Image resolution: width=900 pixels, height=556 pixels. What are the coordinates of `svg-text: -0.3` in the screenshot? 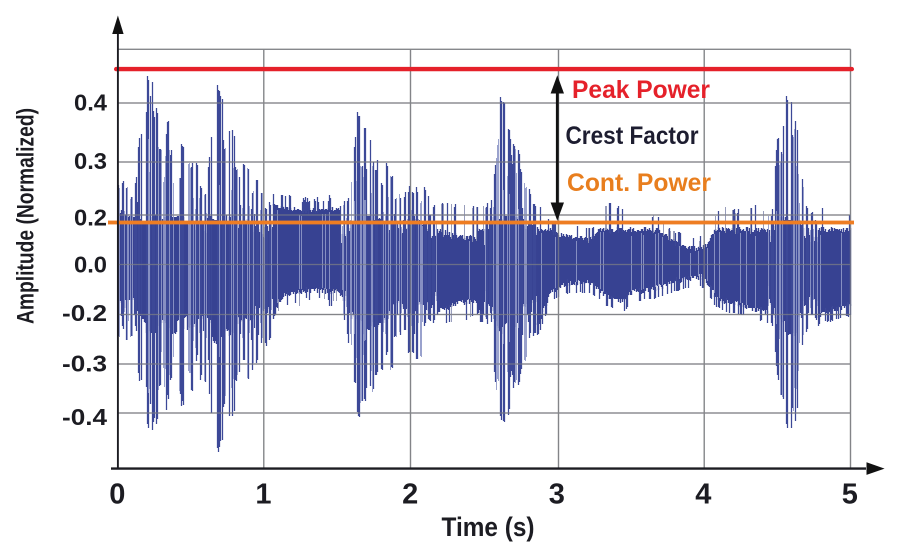 It's located at (84, 364).